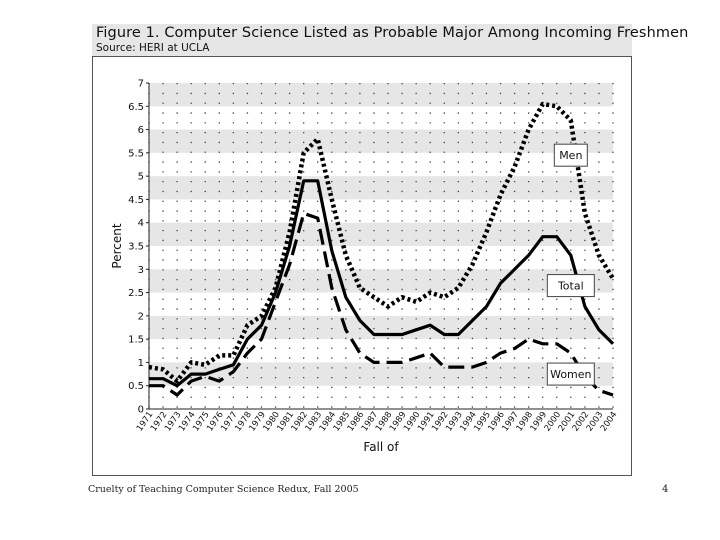 The height and width of the screenshot is (540, 720). I want to click on series-label-box-women, so click(570, 374).